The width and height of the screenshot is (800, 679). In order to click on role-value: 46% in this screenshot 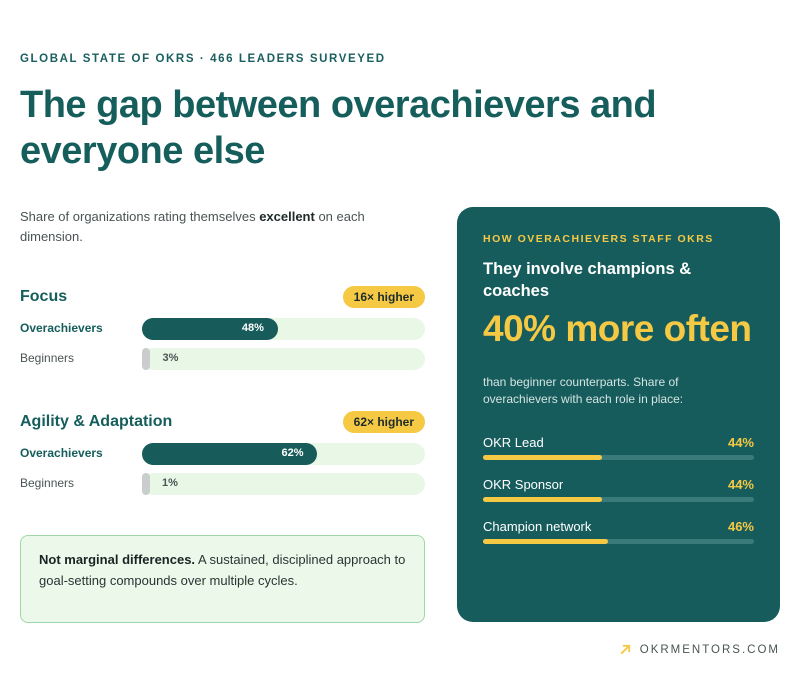, I will do `click(740, 526)`.